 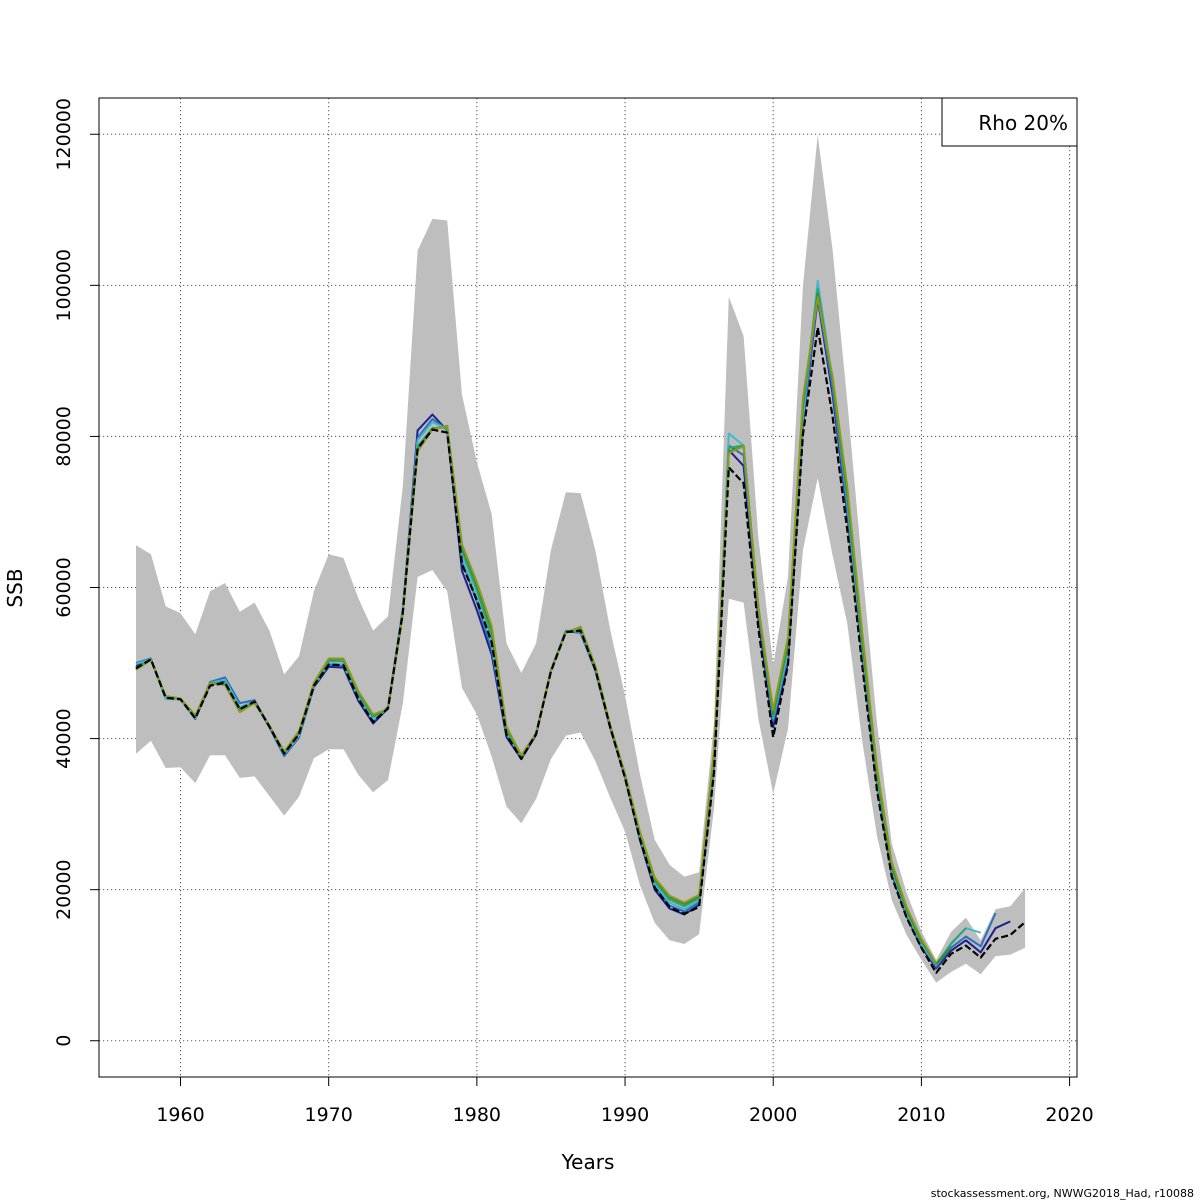 I want to click on x-tick-label-3: 1990, so click(x=625, y=1115).